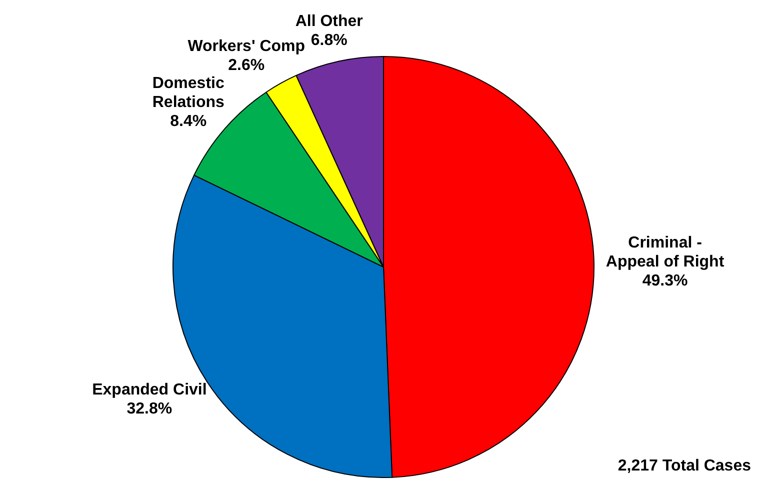  Describe the element at coordinates (665, 252) in the screenshot. I see `slice-label: Criminal - Appeal of Right` at that location.